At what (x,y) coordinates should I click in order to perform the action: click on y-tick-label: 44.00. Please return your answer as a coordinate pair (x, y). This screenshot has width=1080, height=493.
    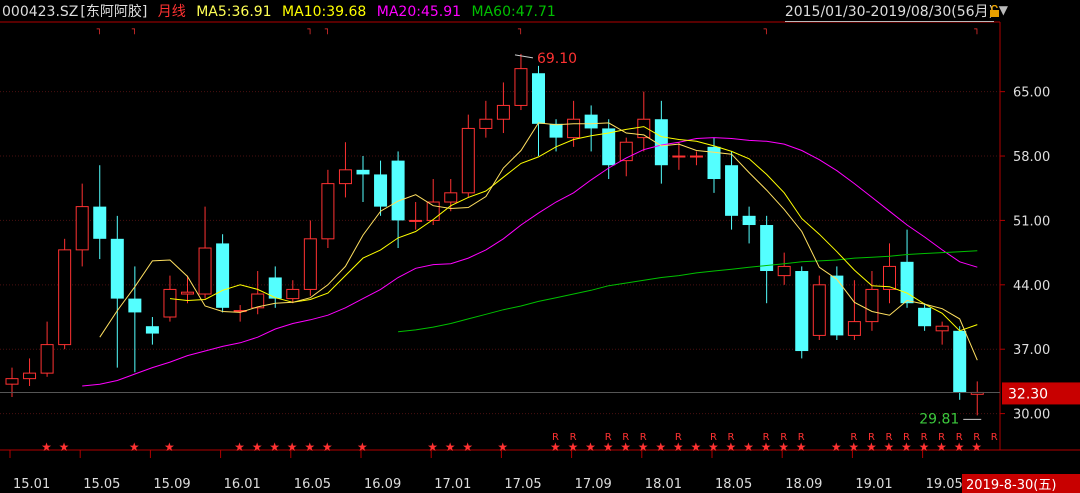
    Looking at the image, I should click on (1031, 286).